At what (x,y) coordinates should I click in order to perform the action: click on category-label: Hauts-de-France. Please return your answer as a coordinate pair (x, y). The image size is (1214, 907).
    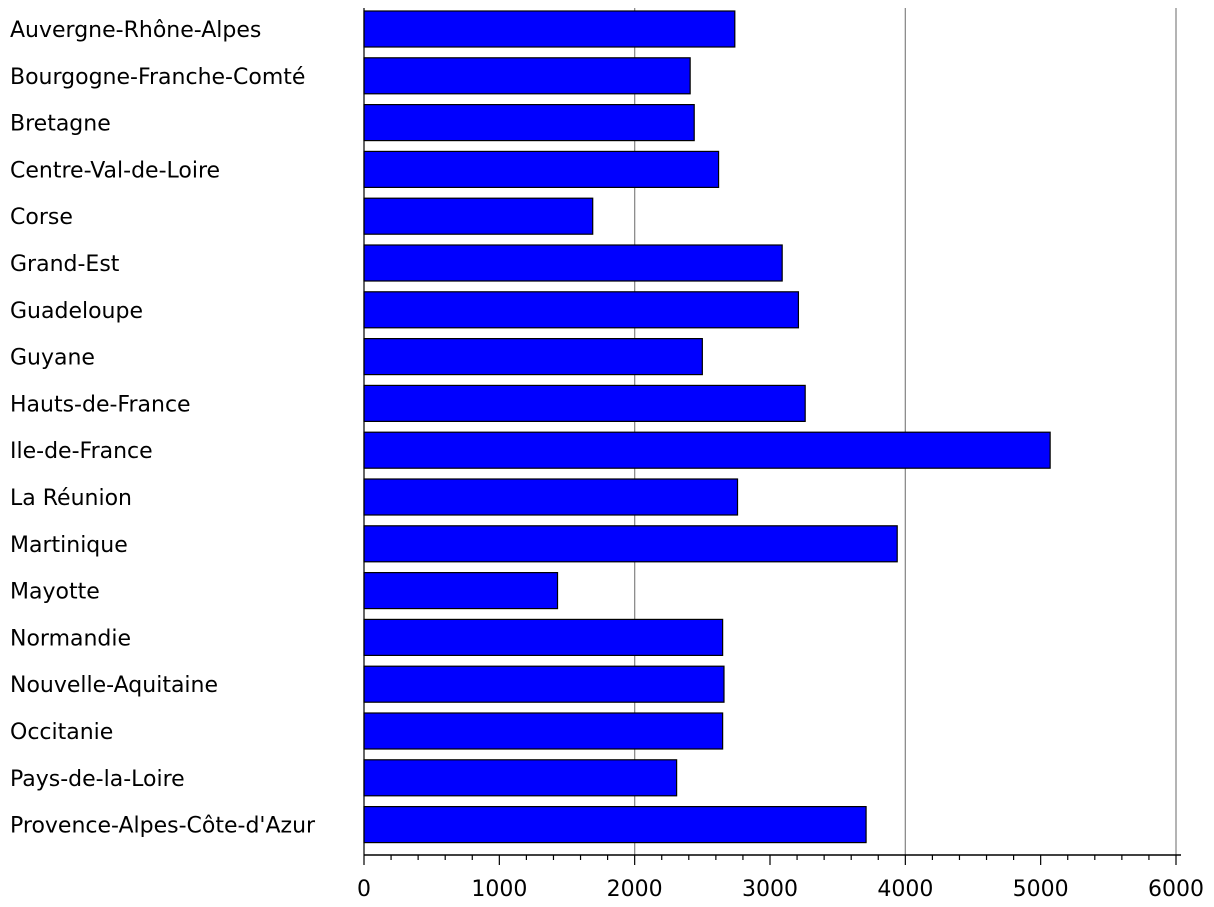
    Looking at the image, I should click on (100, 404).